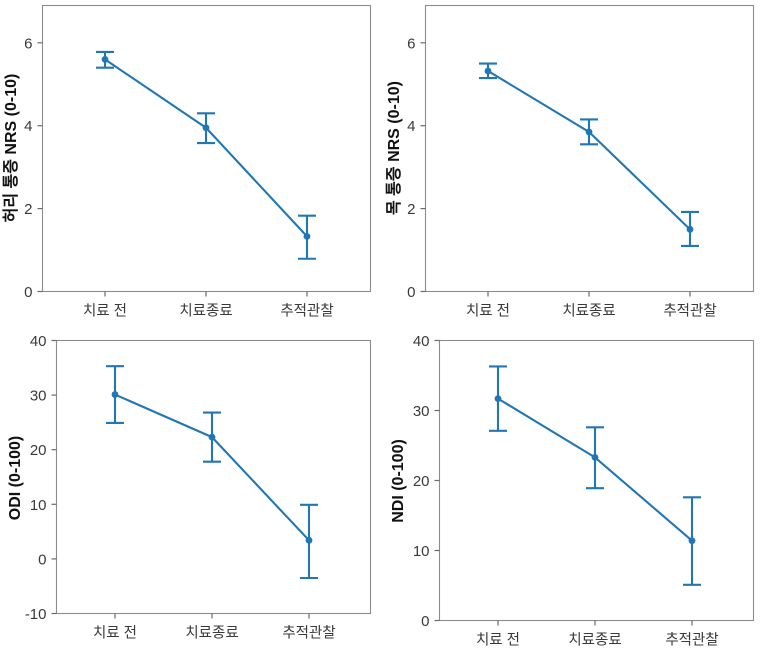  What do you see at coordinates (416, 168) in the screenshot?
I see `panel-2-y-ticks: 0 2 4 6` at bounding box center [416, 168].